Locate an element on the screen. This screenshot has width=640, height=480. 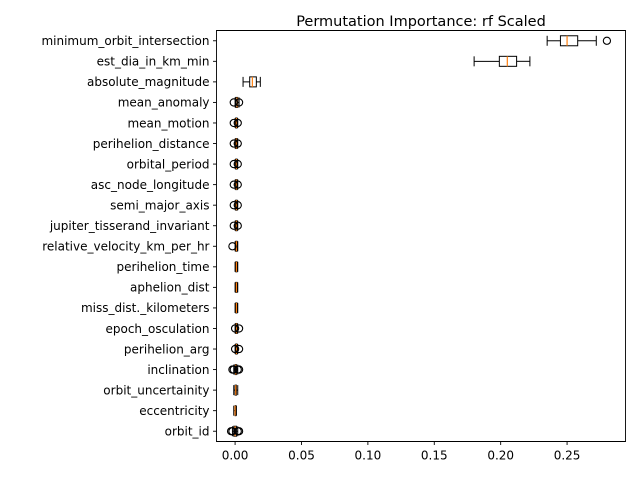
x-tick-label: 0.05 is located at coordinates (301, 456).